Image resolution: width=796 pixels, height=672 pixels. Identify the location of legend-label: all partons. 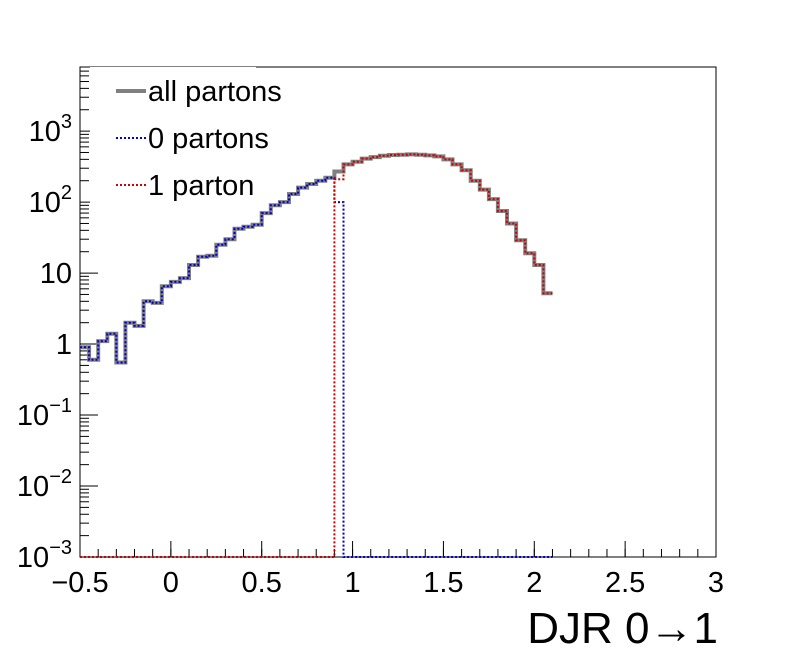
(215, 92).